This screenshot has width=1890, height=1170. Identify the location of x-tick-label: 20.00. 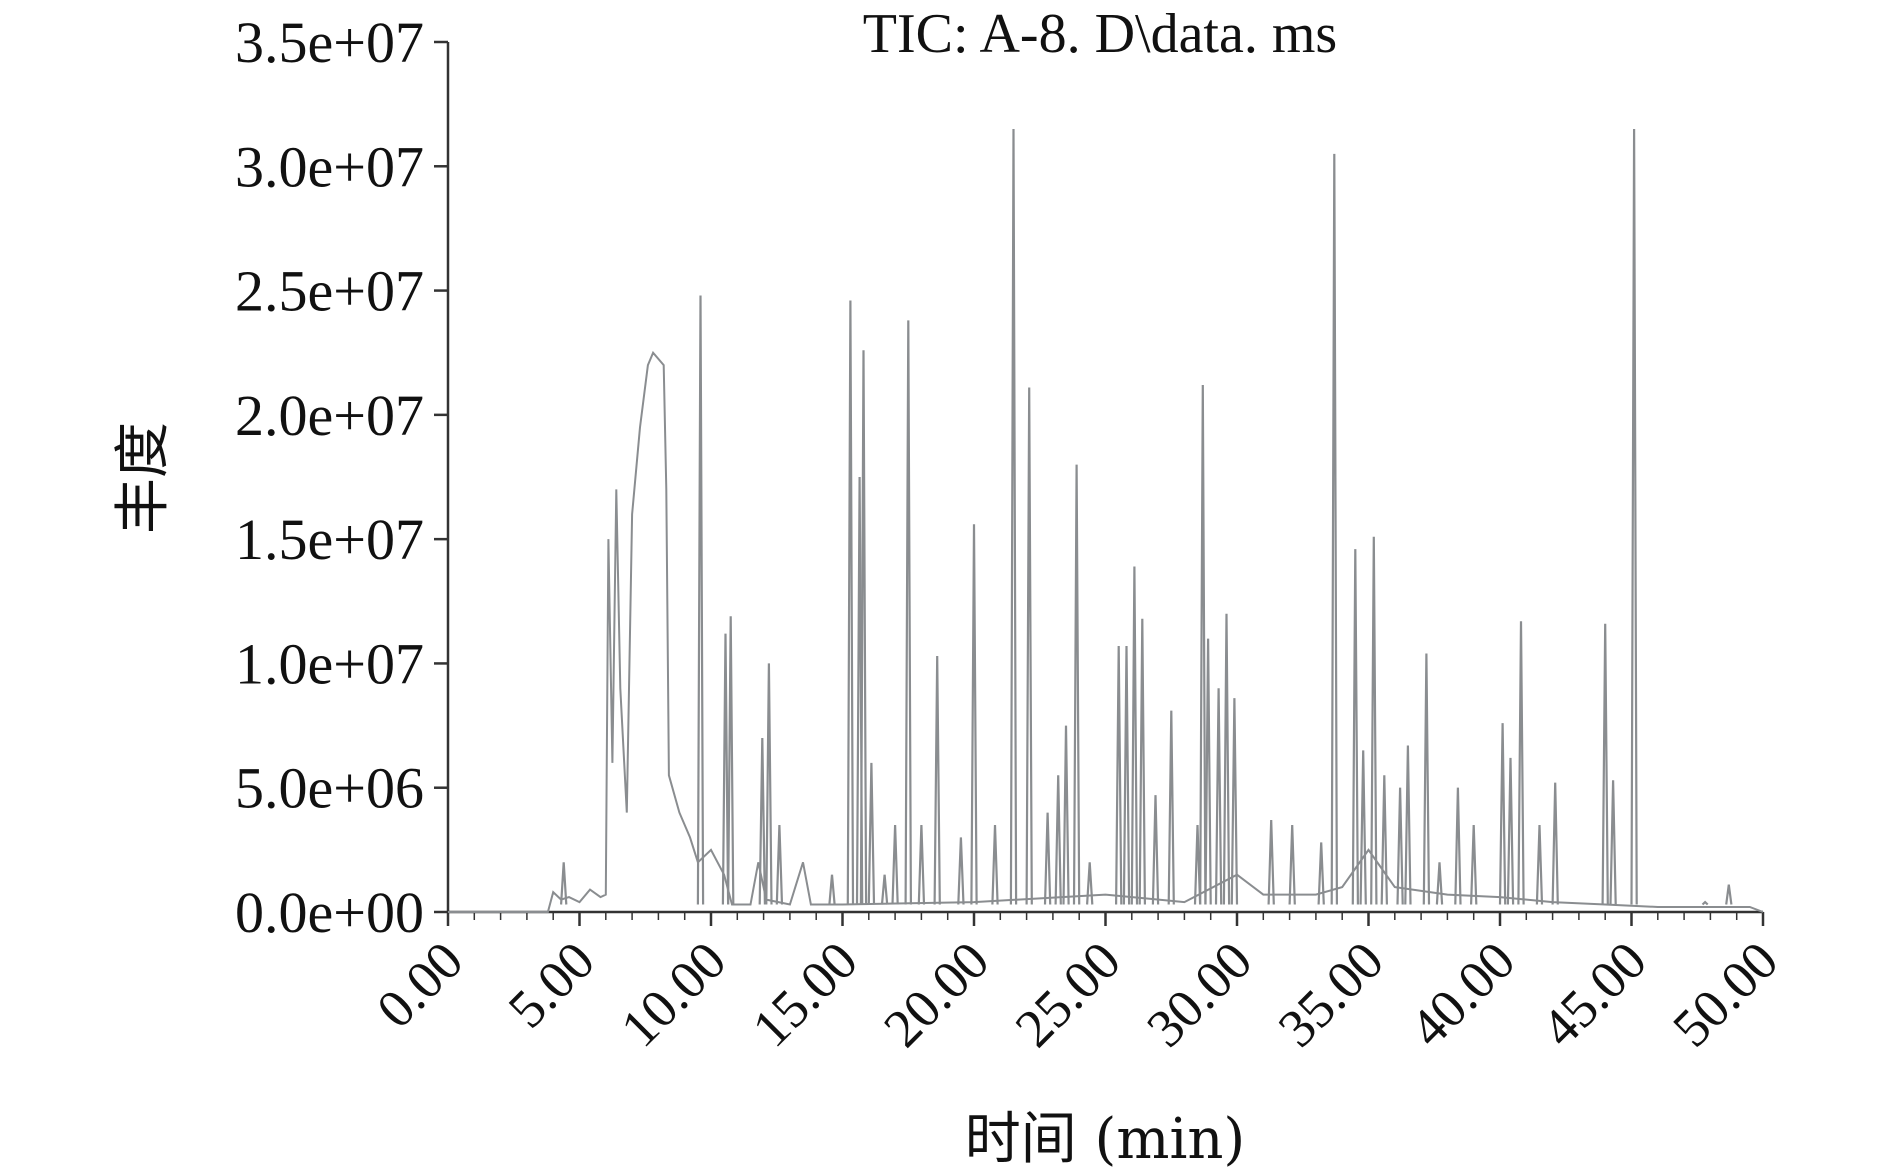
(936, 994).